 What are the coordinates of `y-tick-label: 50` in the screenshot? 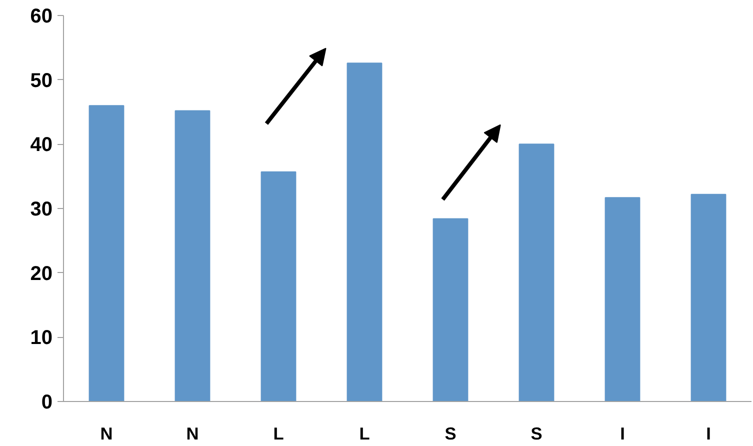 It's located at (41, 81).